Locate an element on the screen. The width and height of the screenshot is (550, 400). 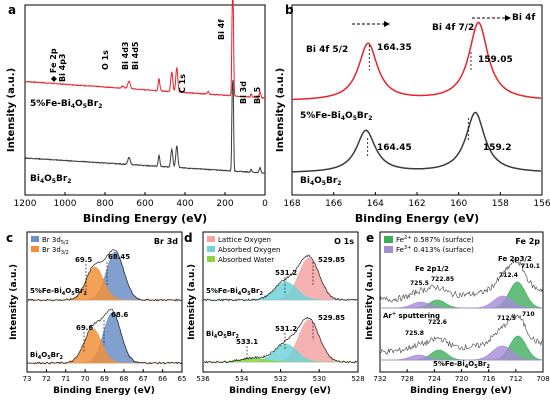
br-envelope-fe is located at coordinates (104, 275).